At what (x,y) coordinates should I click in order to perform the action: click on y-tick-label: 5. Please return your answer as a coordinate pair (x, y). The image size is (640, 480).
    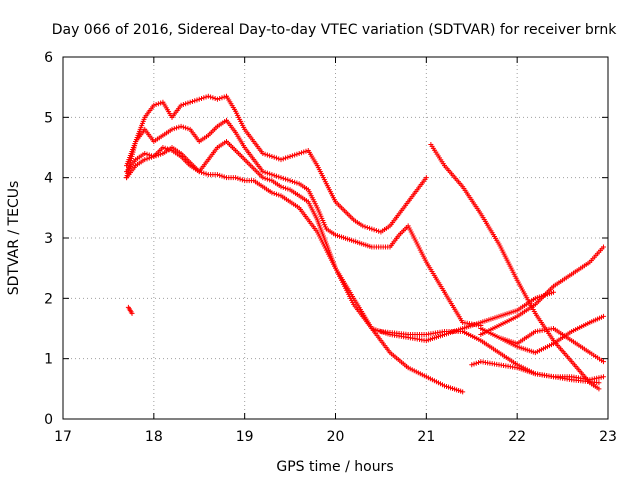
    Looking at the image, I should click on (48, 118).